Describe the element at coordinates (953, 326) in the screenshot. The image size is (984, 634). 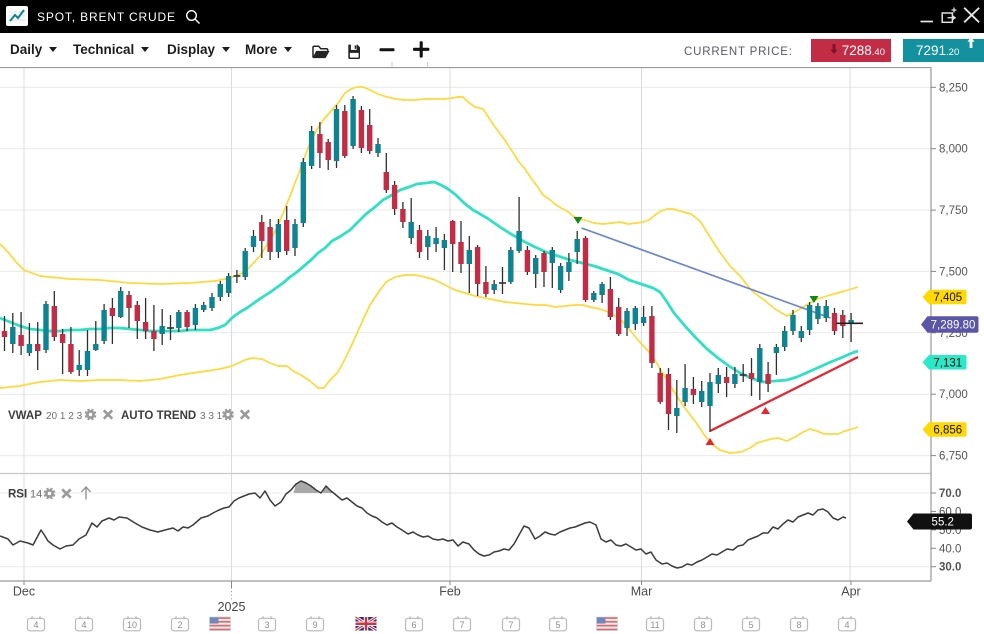
I see `svg-text: 7,289.80` at that location.